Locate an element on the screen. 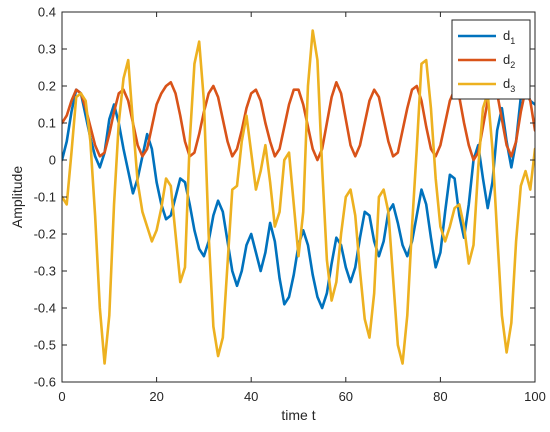  legend-label-d3: d3 is located at coordinates (509, 85).